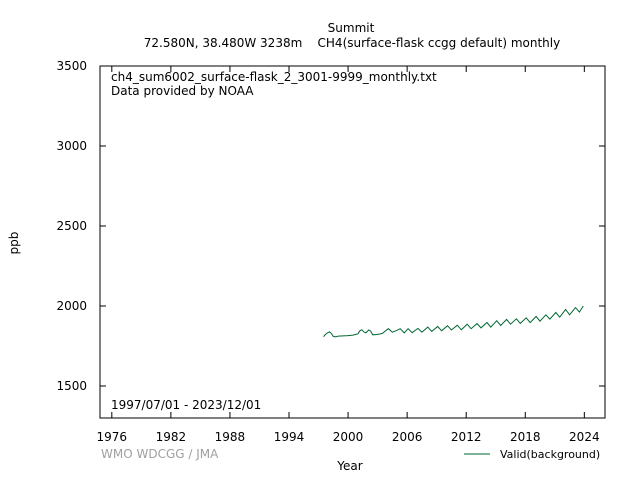  I want to click on x-axis-label: Year, so click(349, 466).